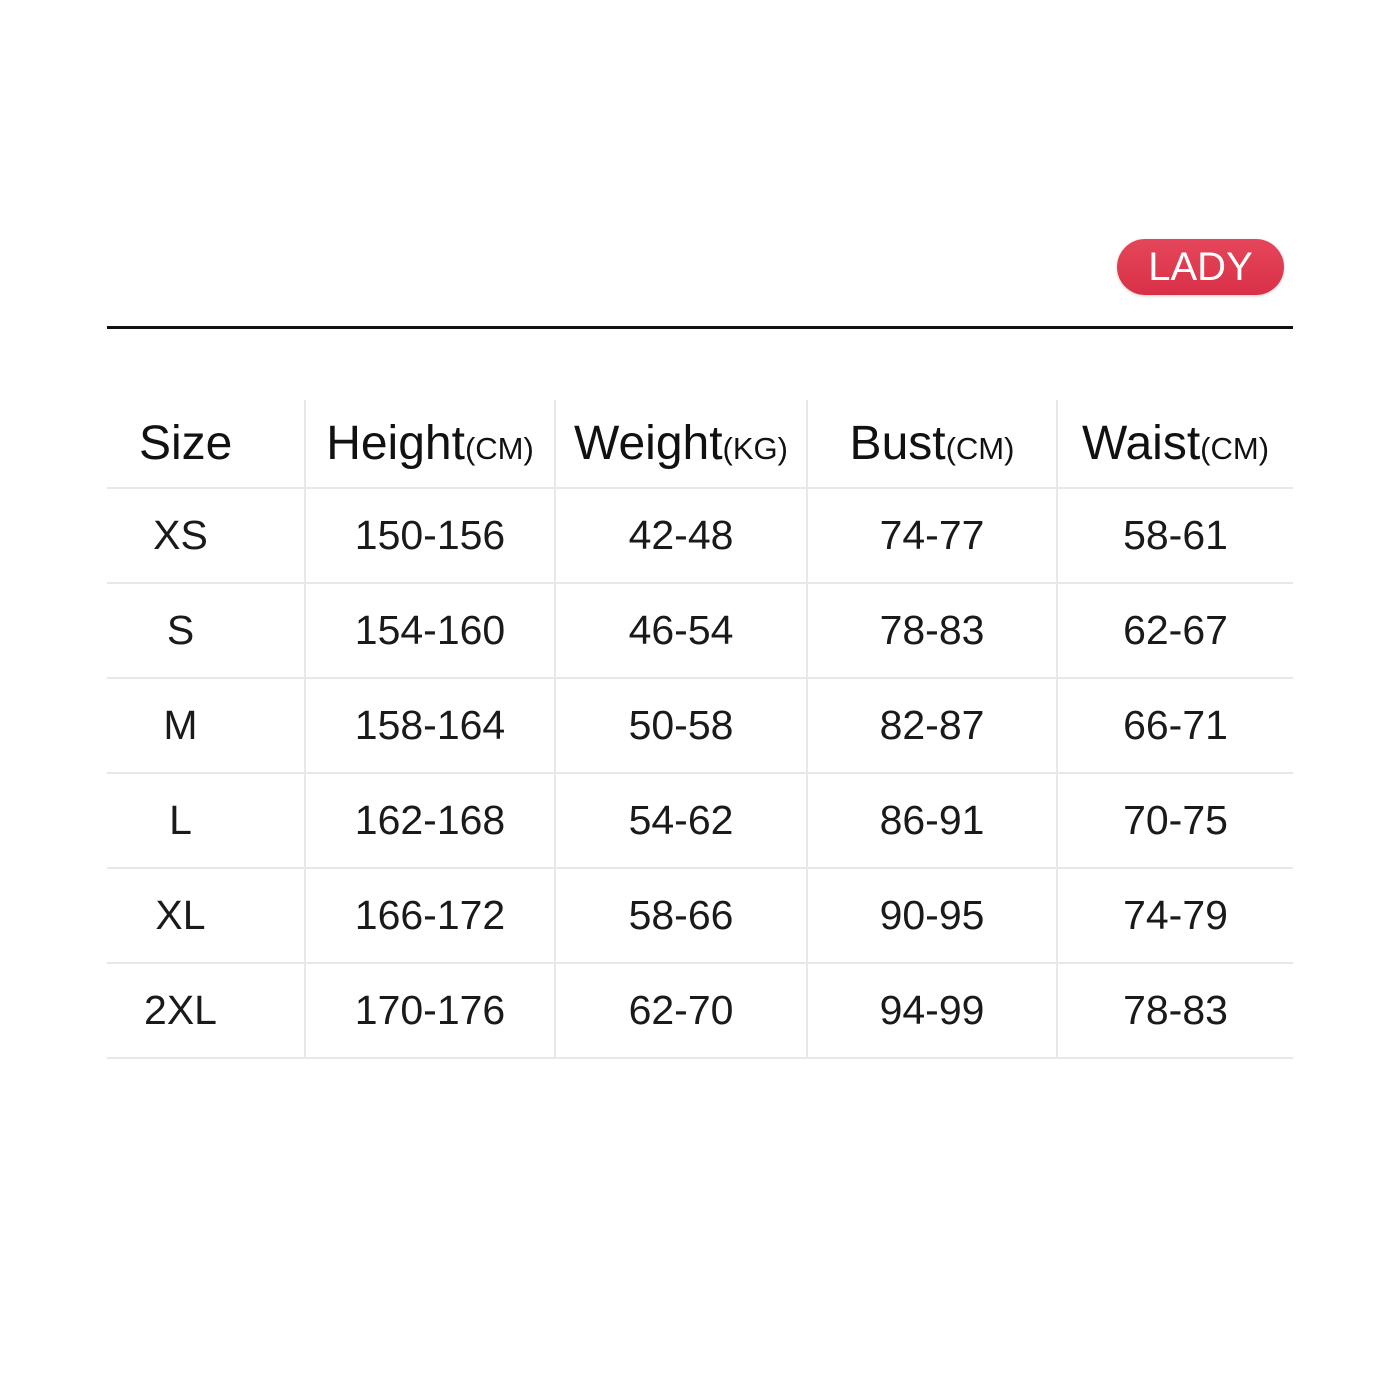 The height and width of the screenshot is (1400, 1400). I want to click on table-cell: 166-172, so click(429, 915).